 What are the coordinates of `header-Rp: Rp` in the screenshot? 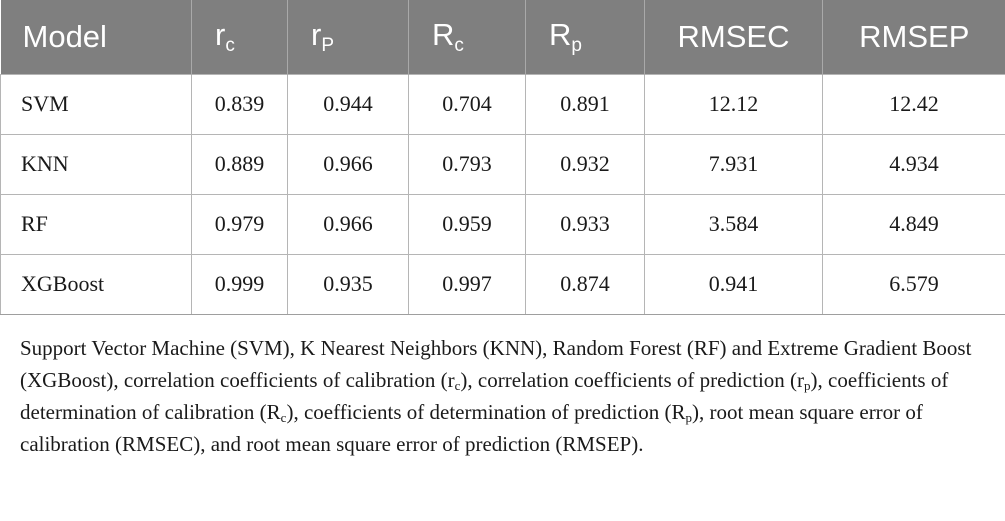 It's located at (585, 37).